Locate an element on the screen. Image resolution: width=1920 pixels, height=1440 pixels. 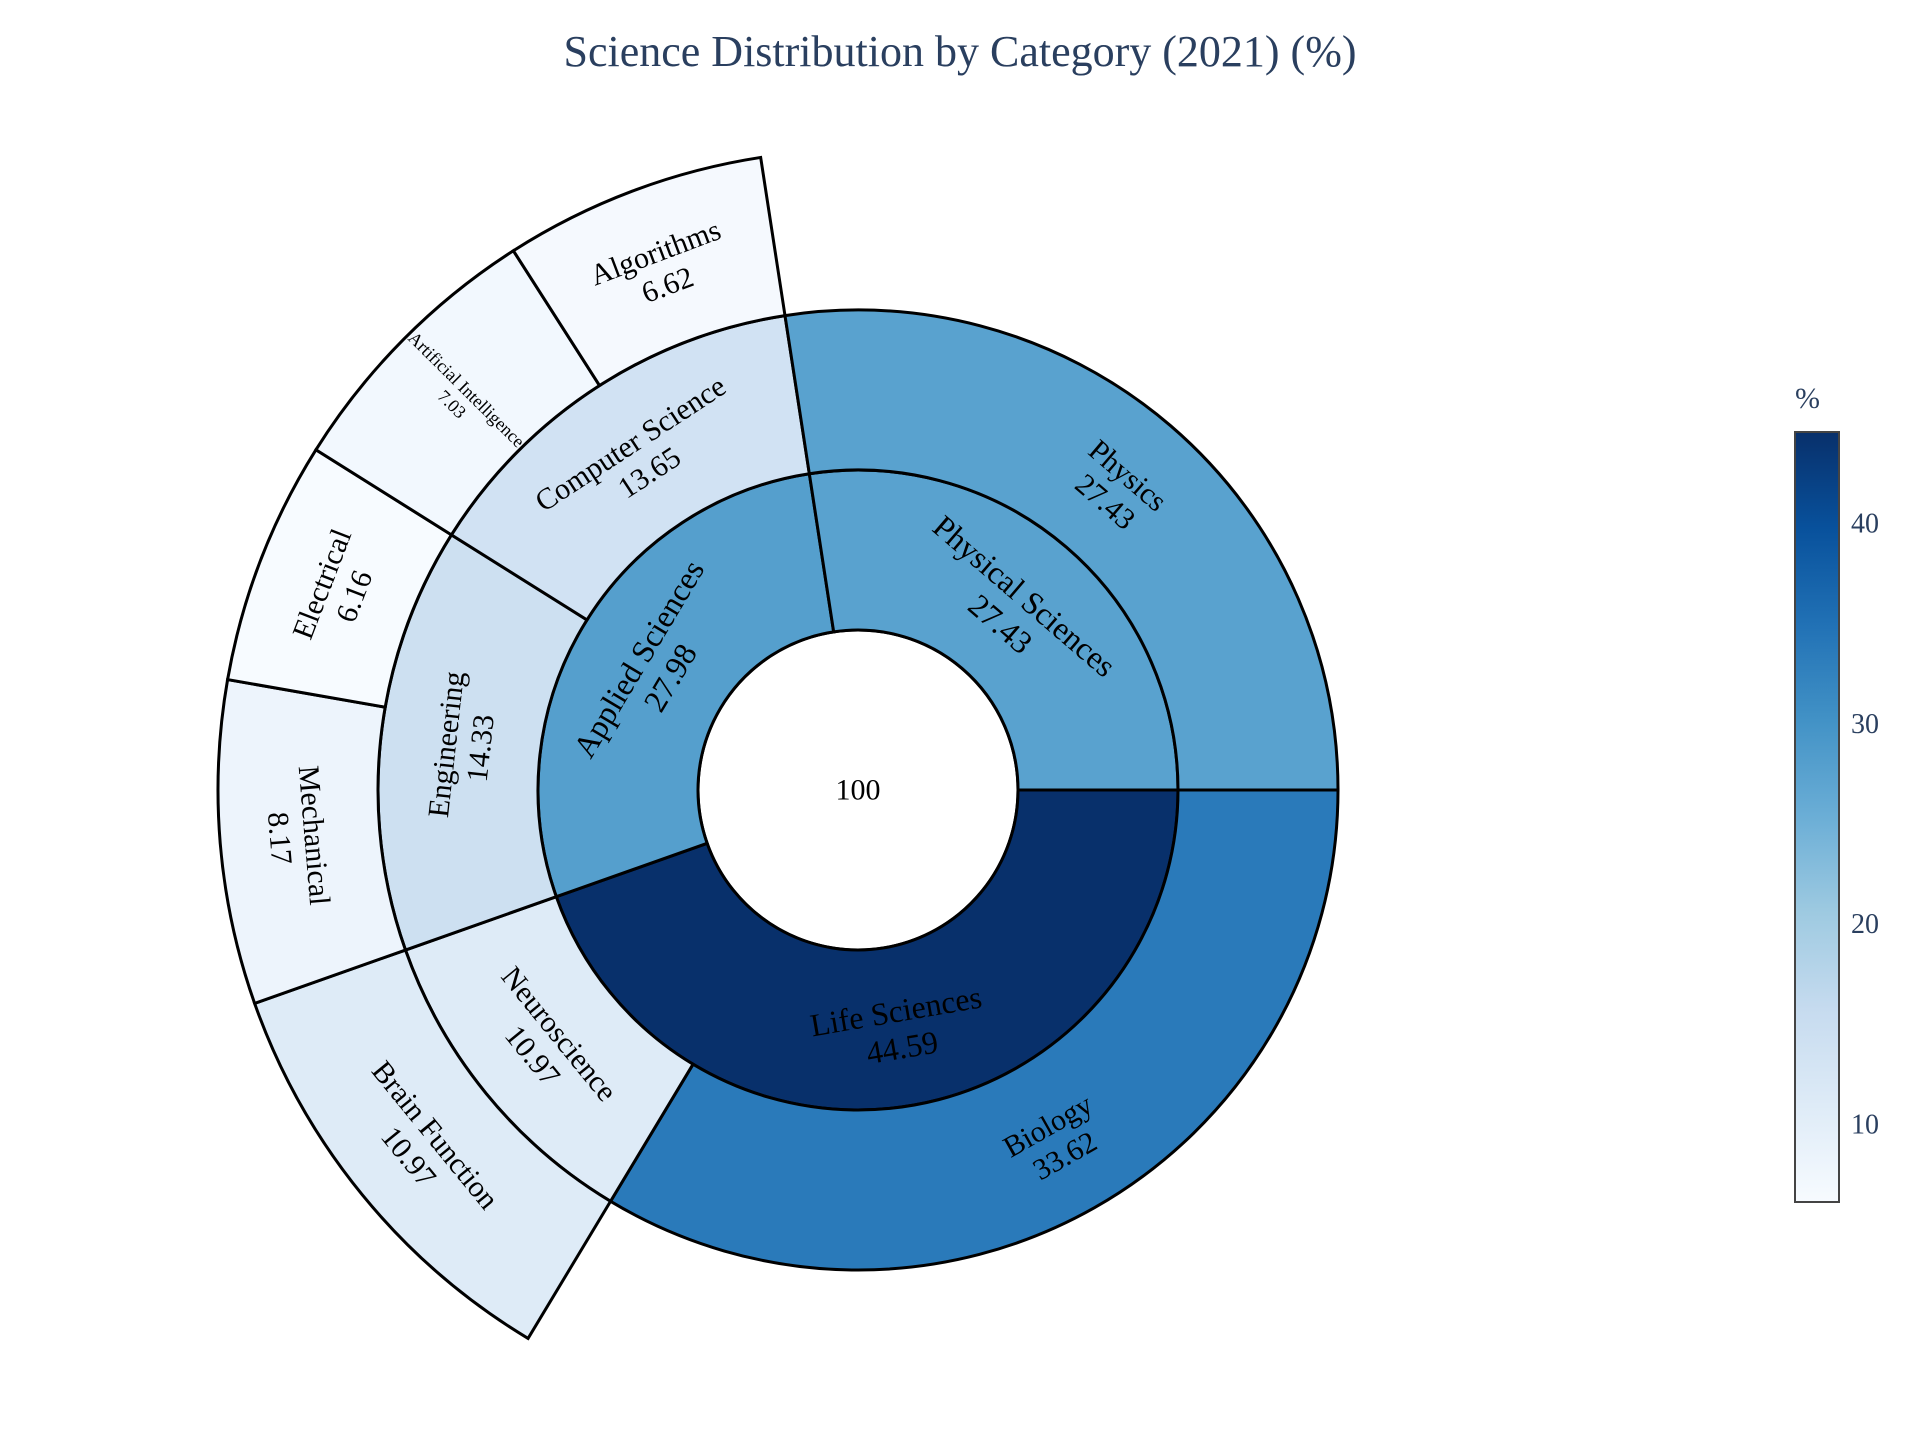
sunburst-segment-algorithms is located at coordinates (649, 271).